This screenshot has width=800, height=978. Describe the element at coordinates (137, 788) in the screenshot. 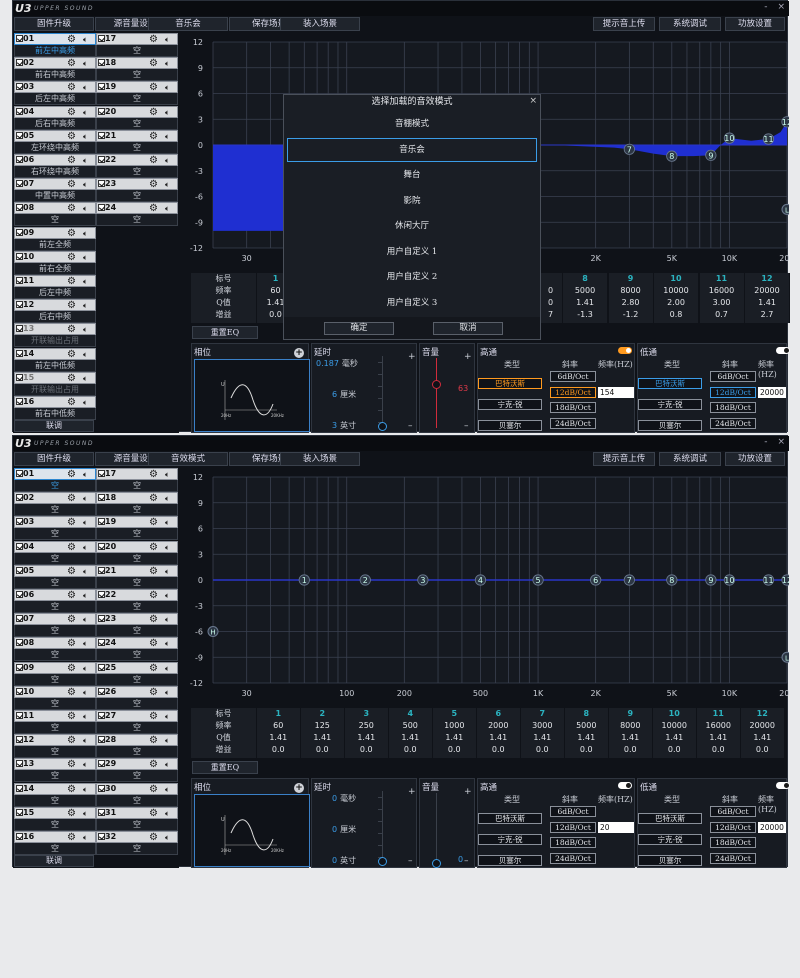

I see `channel-header: 30 ⚙ 🔈︎` at that location.